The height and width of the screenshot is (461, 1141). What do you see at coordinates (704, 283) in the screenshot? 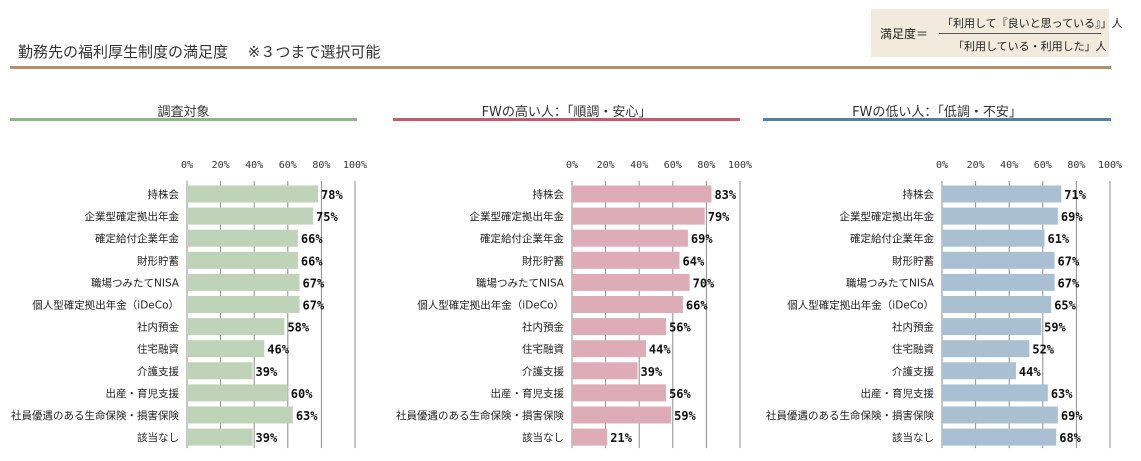
I see `value-label: 70%` at bounding box center [704, 283].